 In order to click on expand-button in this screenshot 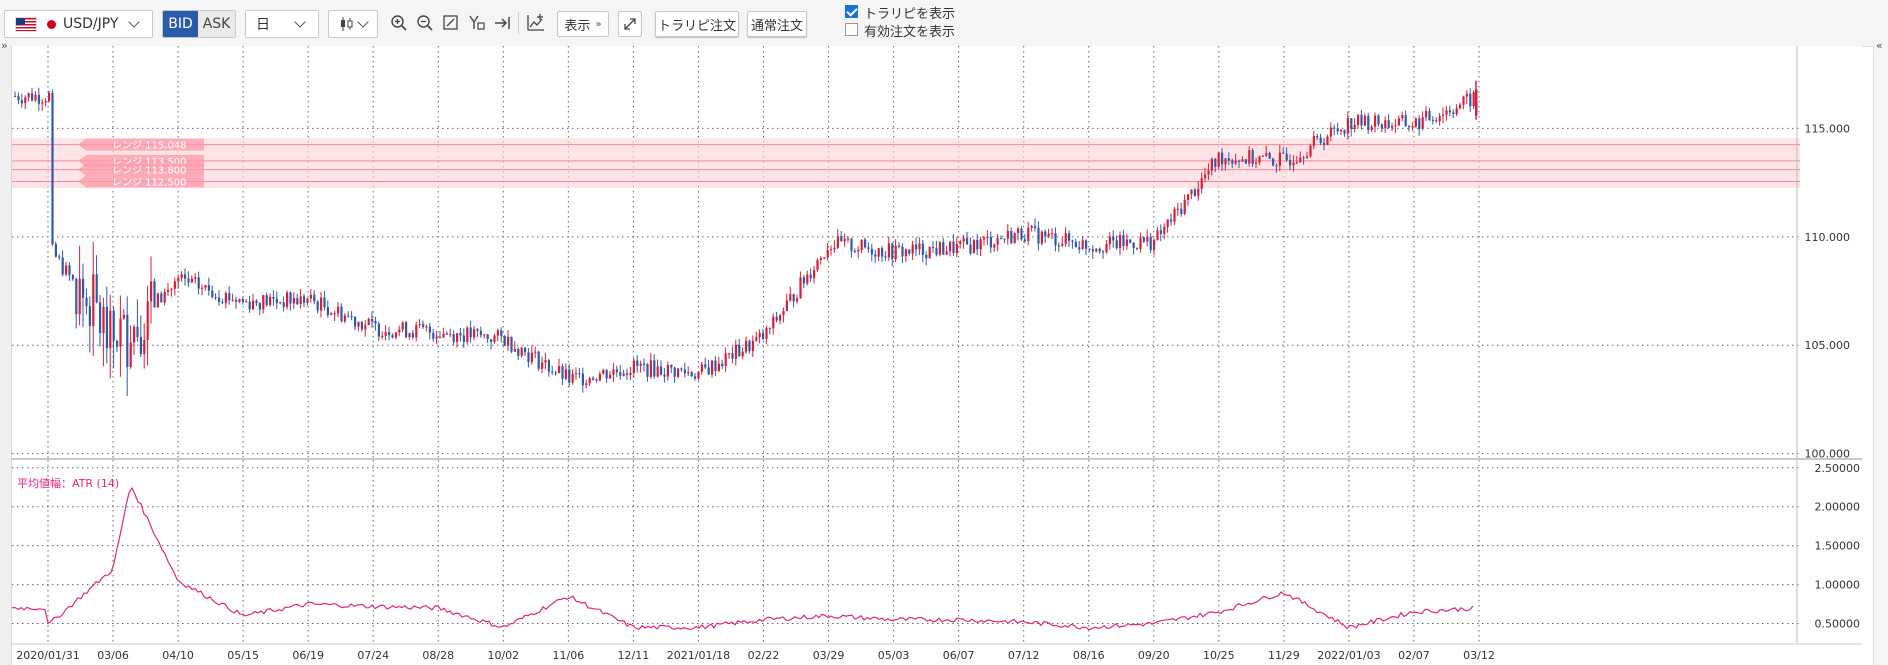, I will do `click(630, 24)`.